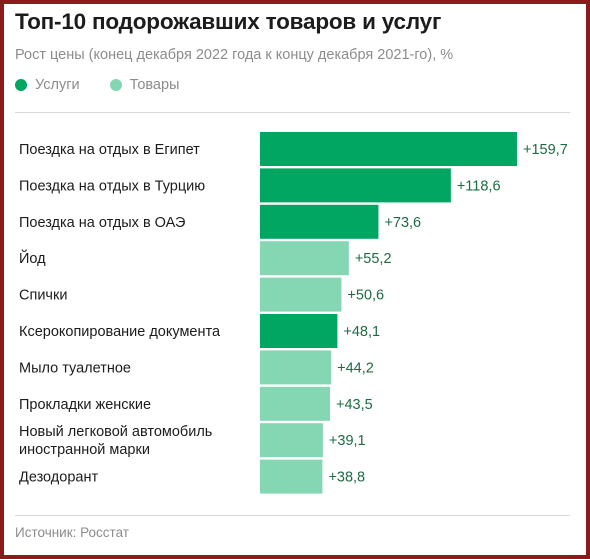  Describe the element at coordinates (57, 85) in the screenshot. I see `legend-label-services: Услуги` at that location.